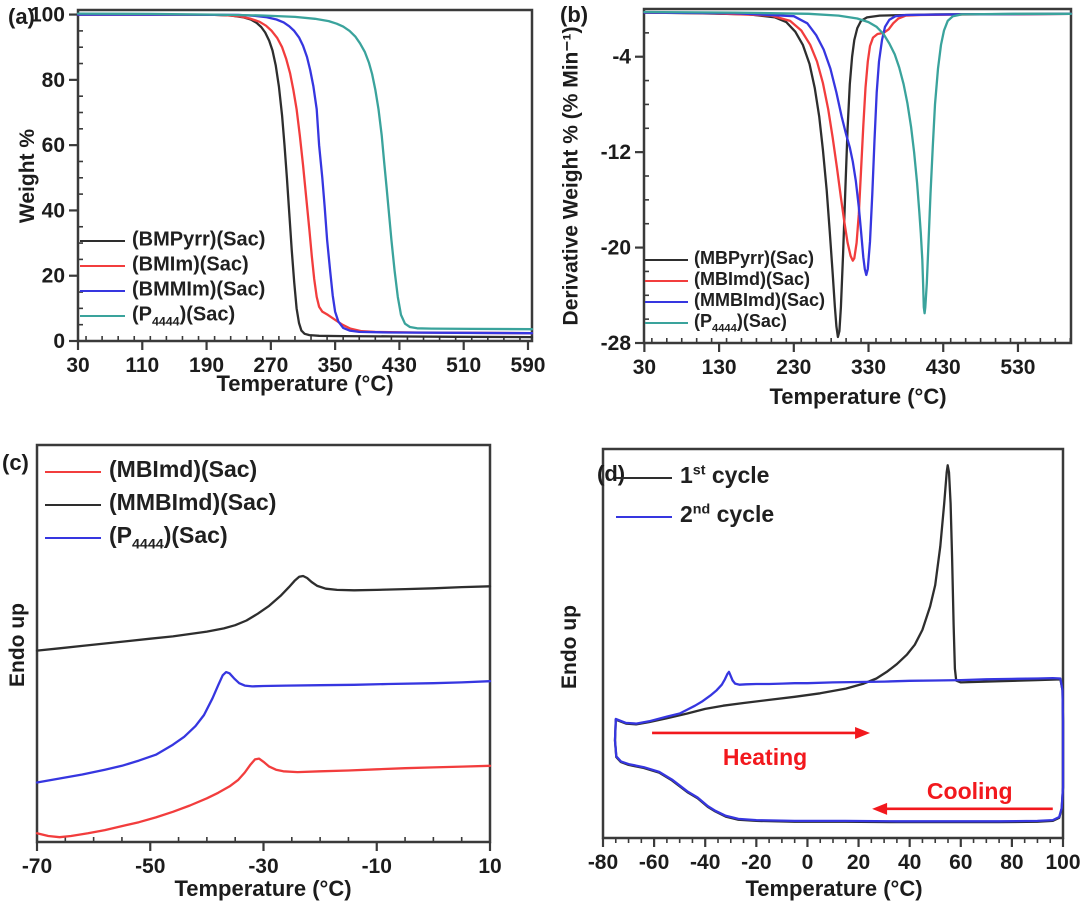 The height and width of the screenshot is (914, 1080). What do you see at coordinates (569, 647) in the screenshot?
I see `y-axis-label-d: Endo up` at bounding box center [569, 647].